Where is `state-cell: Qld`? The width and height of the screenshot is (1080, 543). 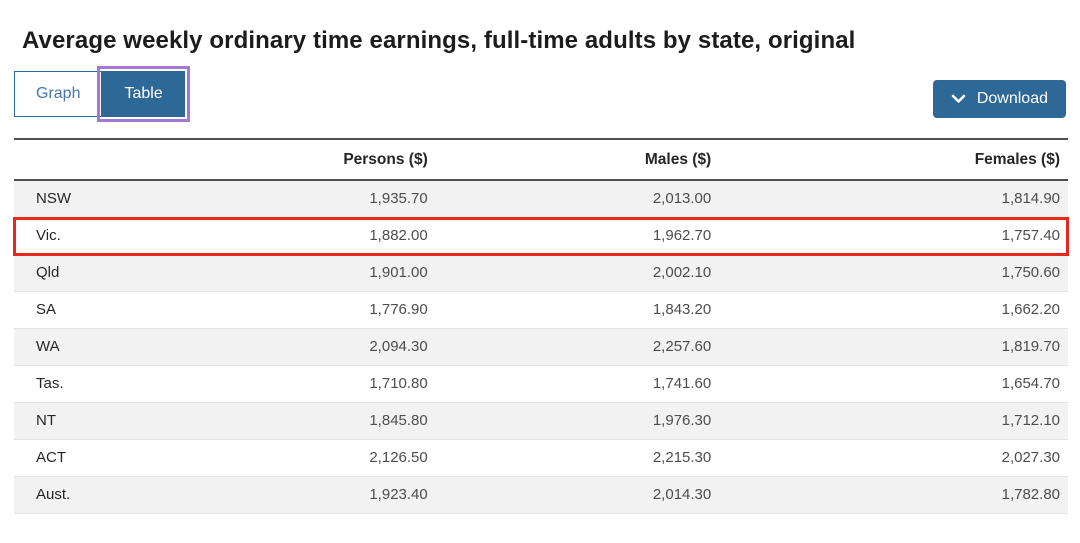 state-cell: Qld is located at coordinates (52, 273).